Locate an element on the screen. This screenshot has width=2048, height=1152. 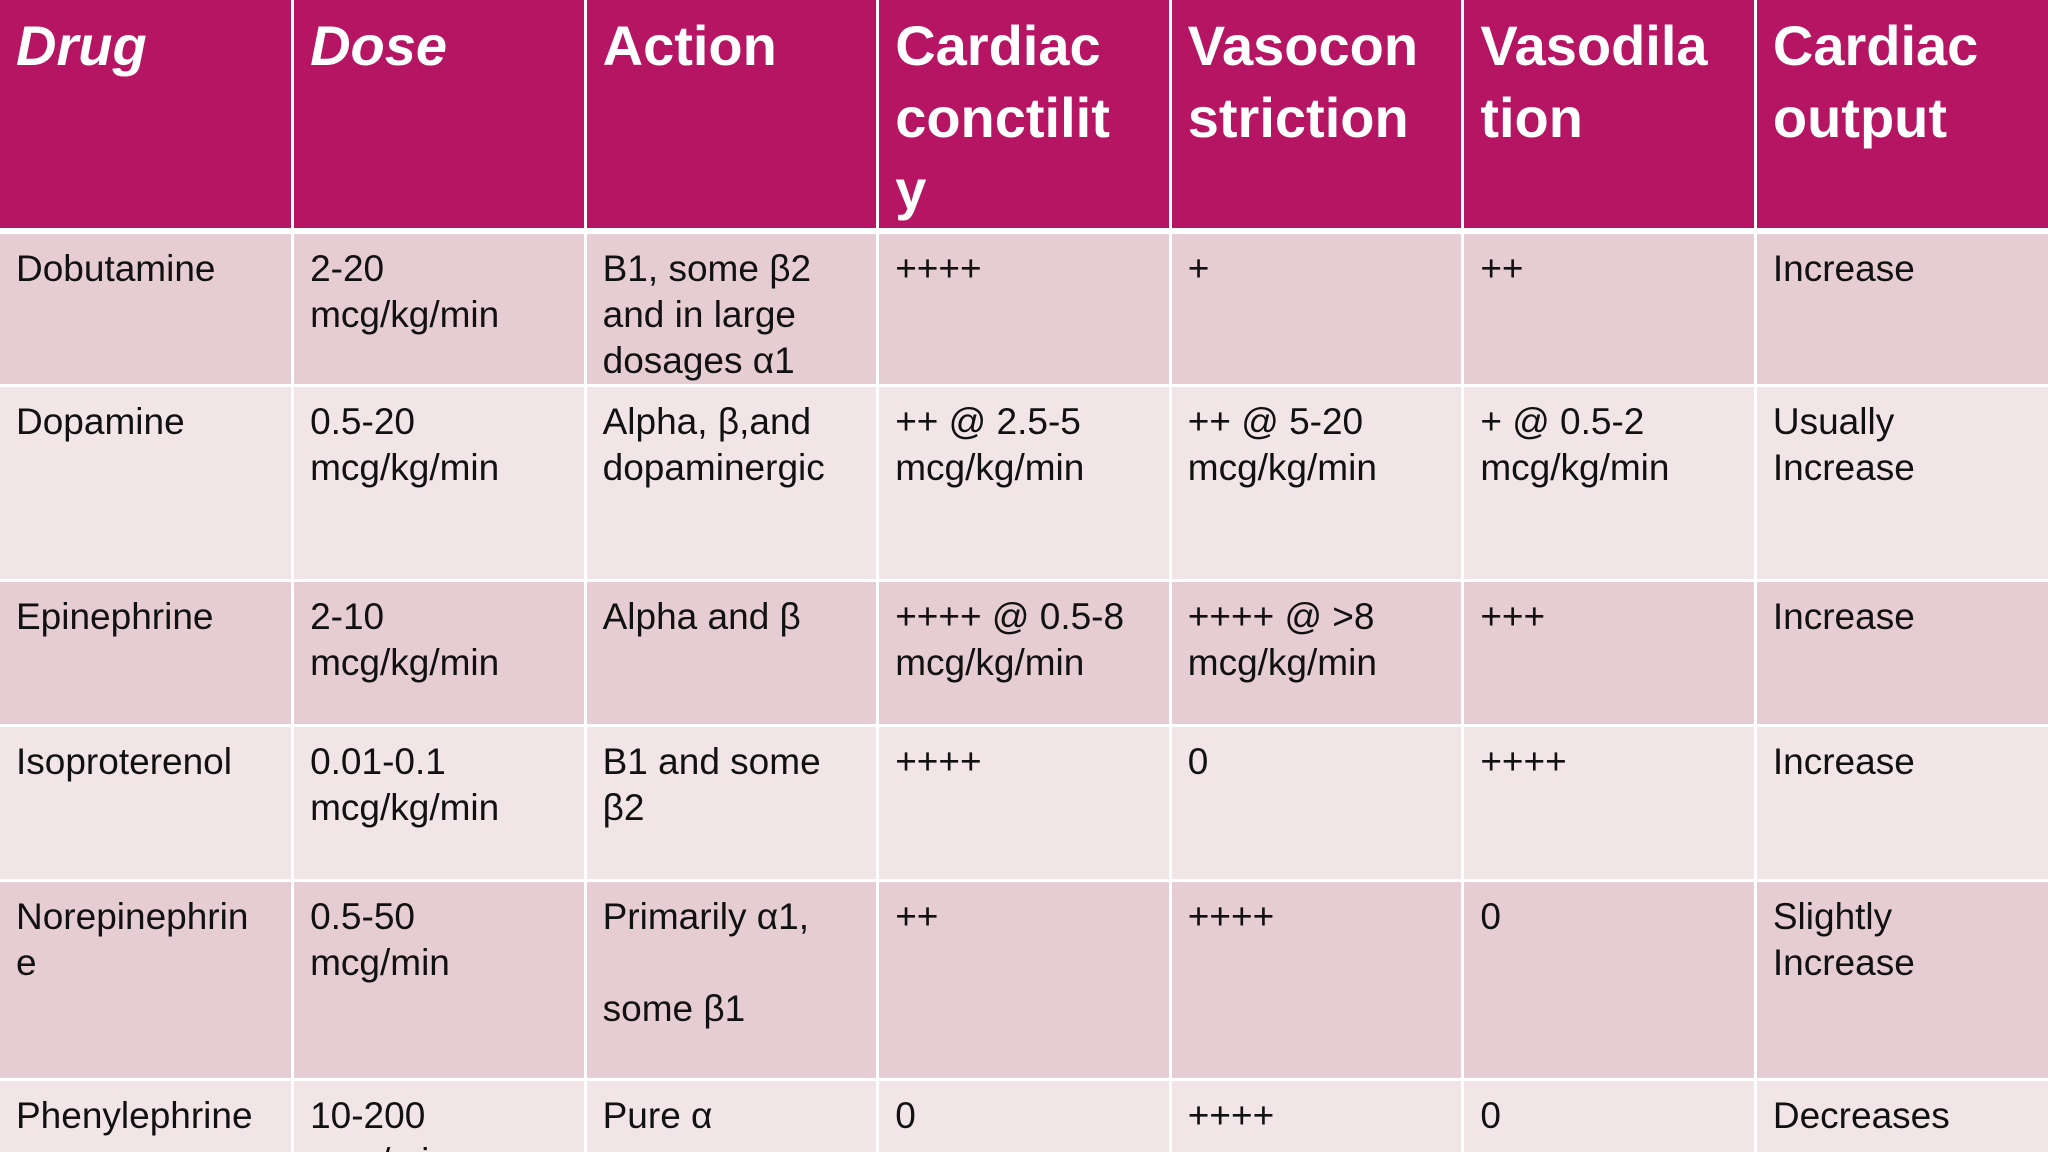
header-vasodilation: Vasodila tion is located at coordinates (1609, 117).